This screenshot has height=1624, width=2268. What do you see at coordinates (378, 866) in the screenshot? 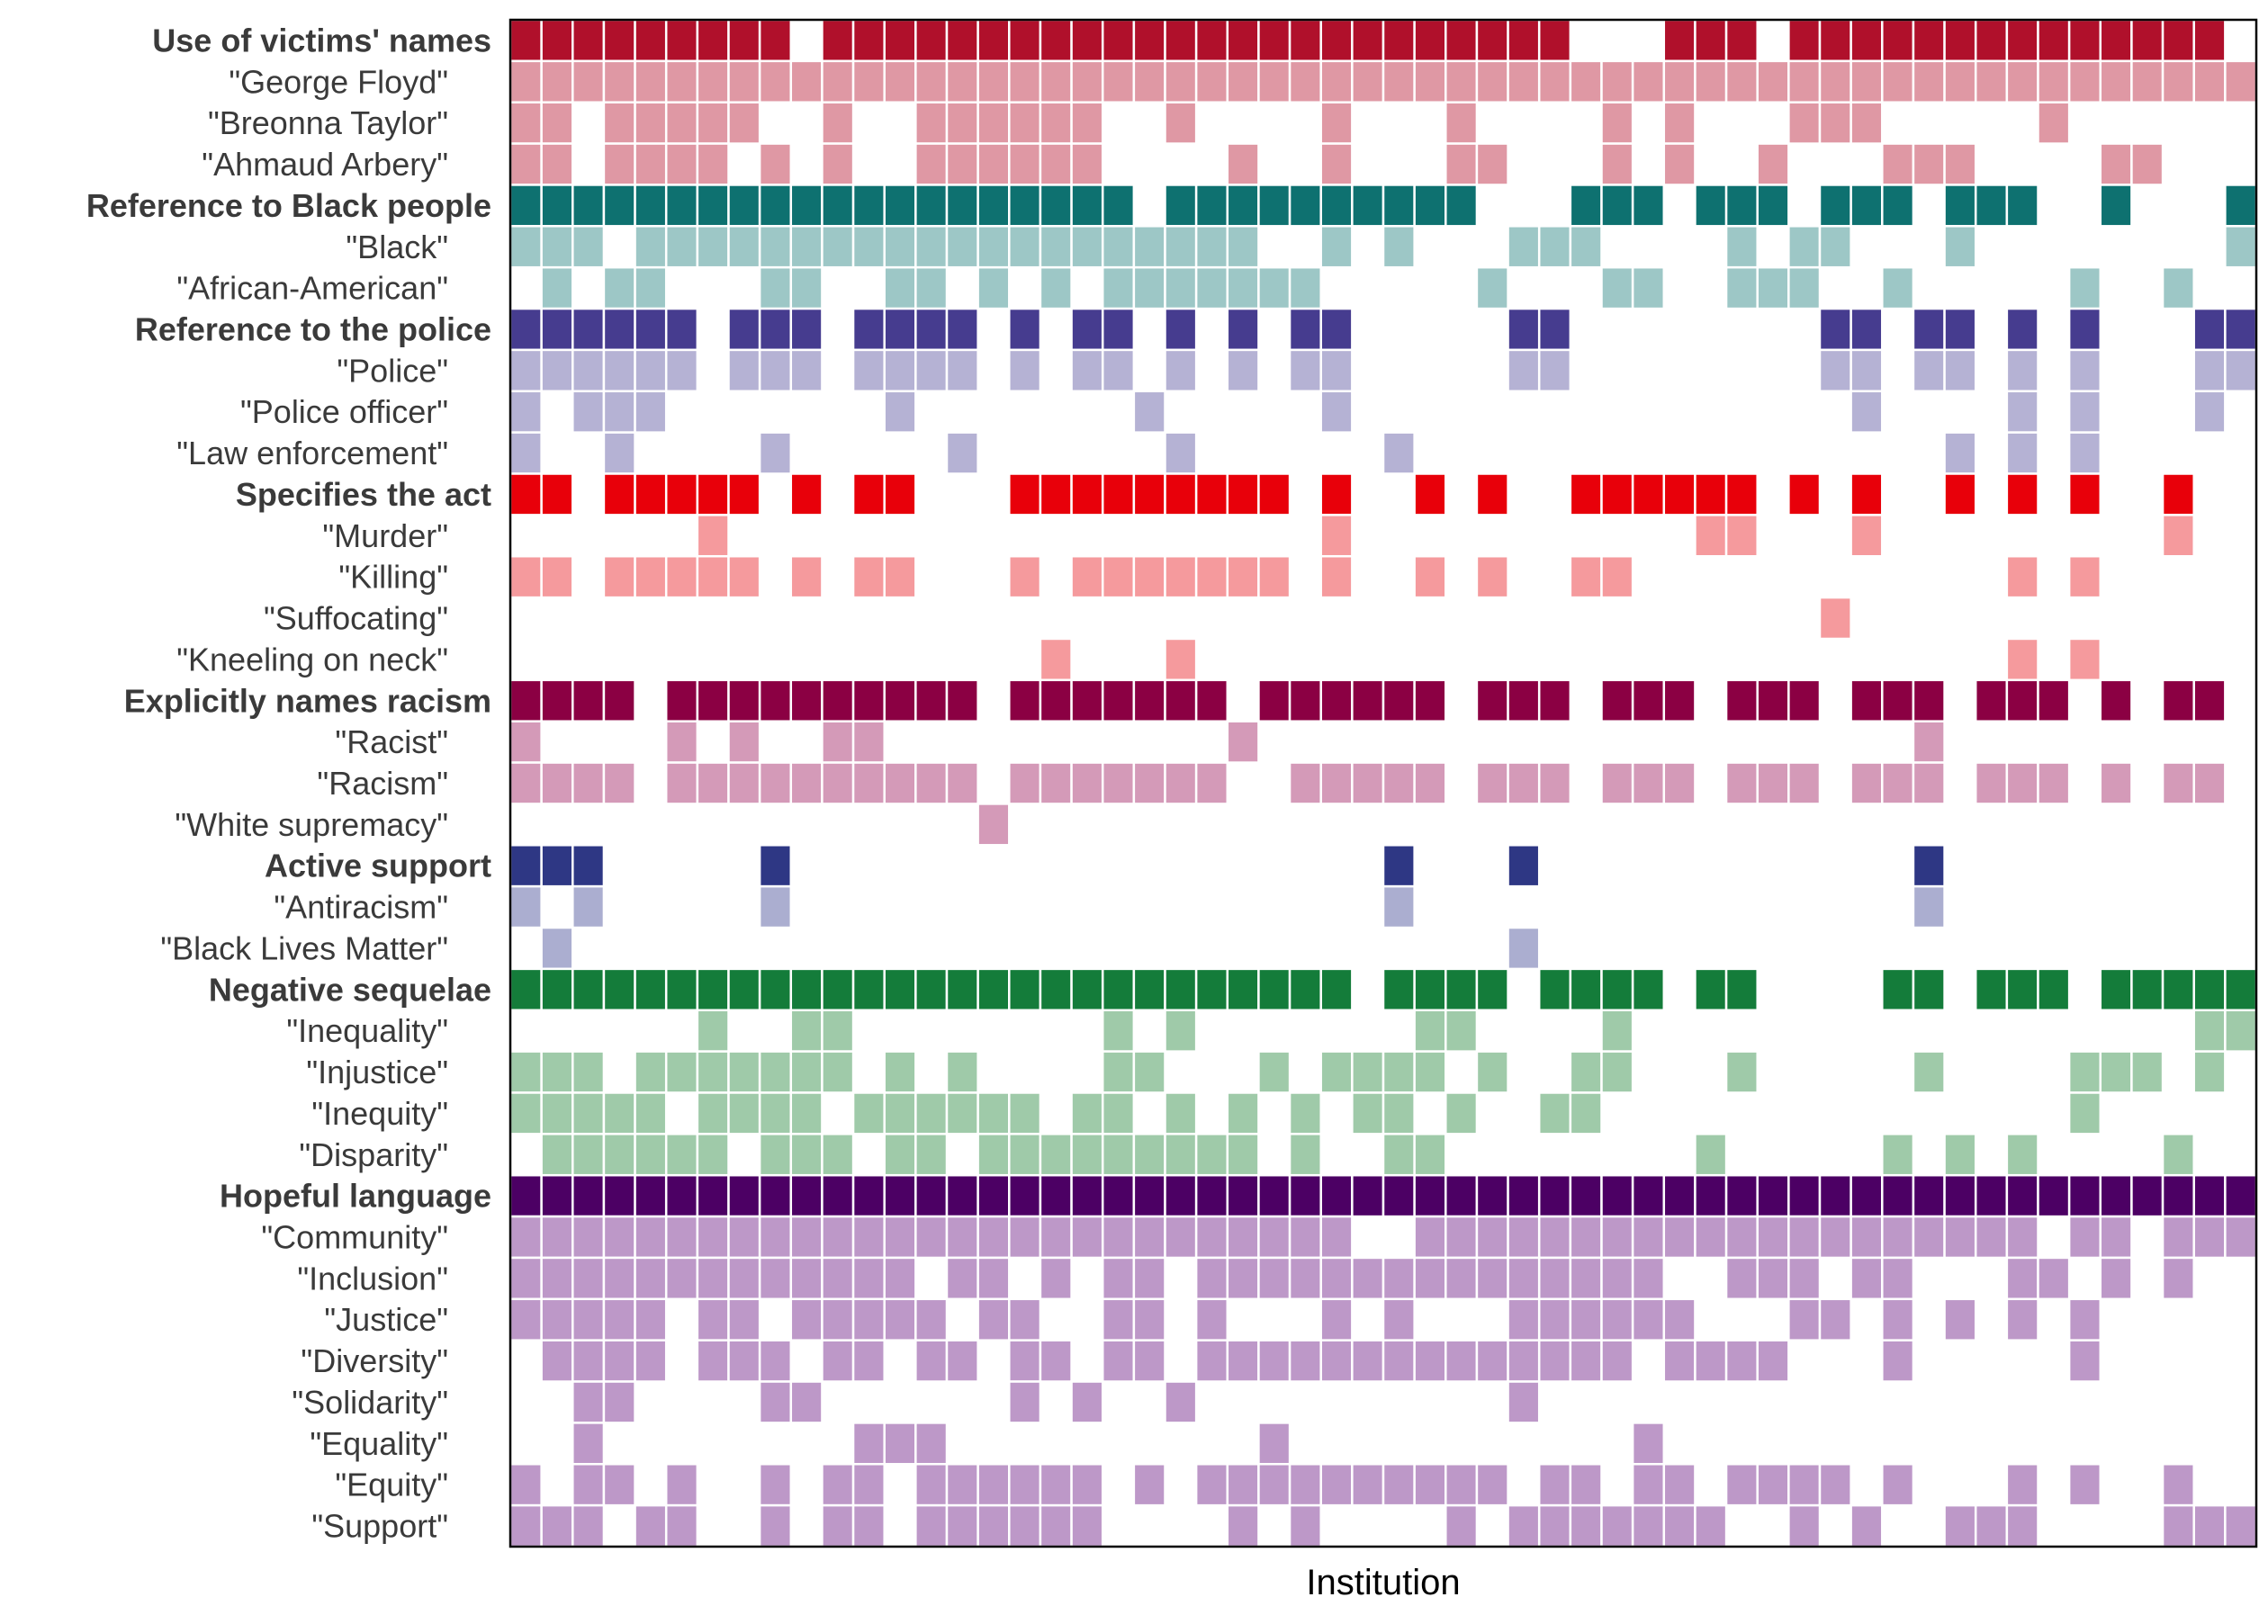
I see `row-label-category-5: Active support` at bounding box center [378, 866].